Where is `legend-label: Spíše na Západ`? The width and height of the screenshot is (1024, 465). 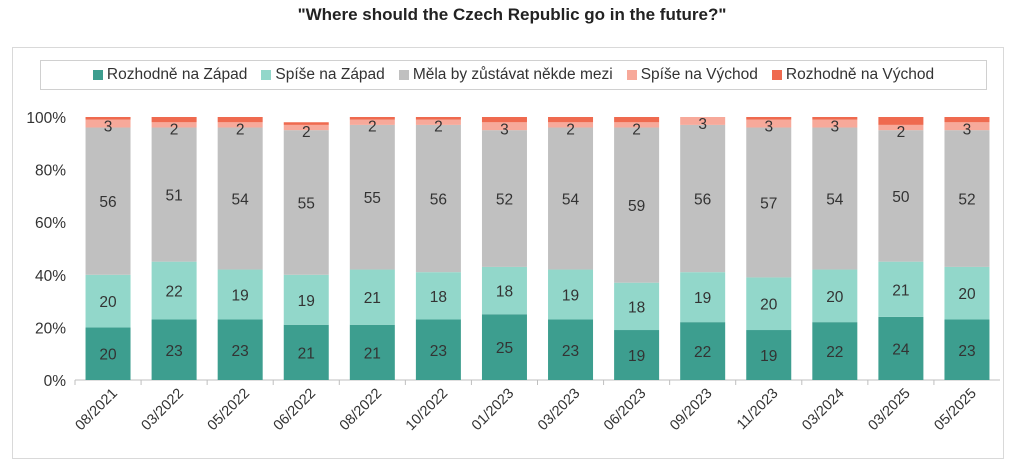 legend-label: Spíše na Západ is located at coordinates (330, 74).